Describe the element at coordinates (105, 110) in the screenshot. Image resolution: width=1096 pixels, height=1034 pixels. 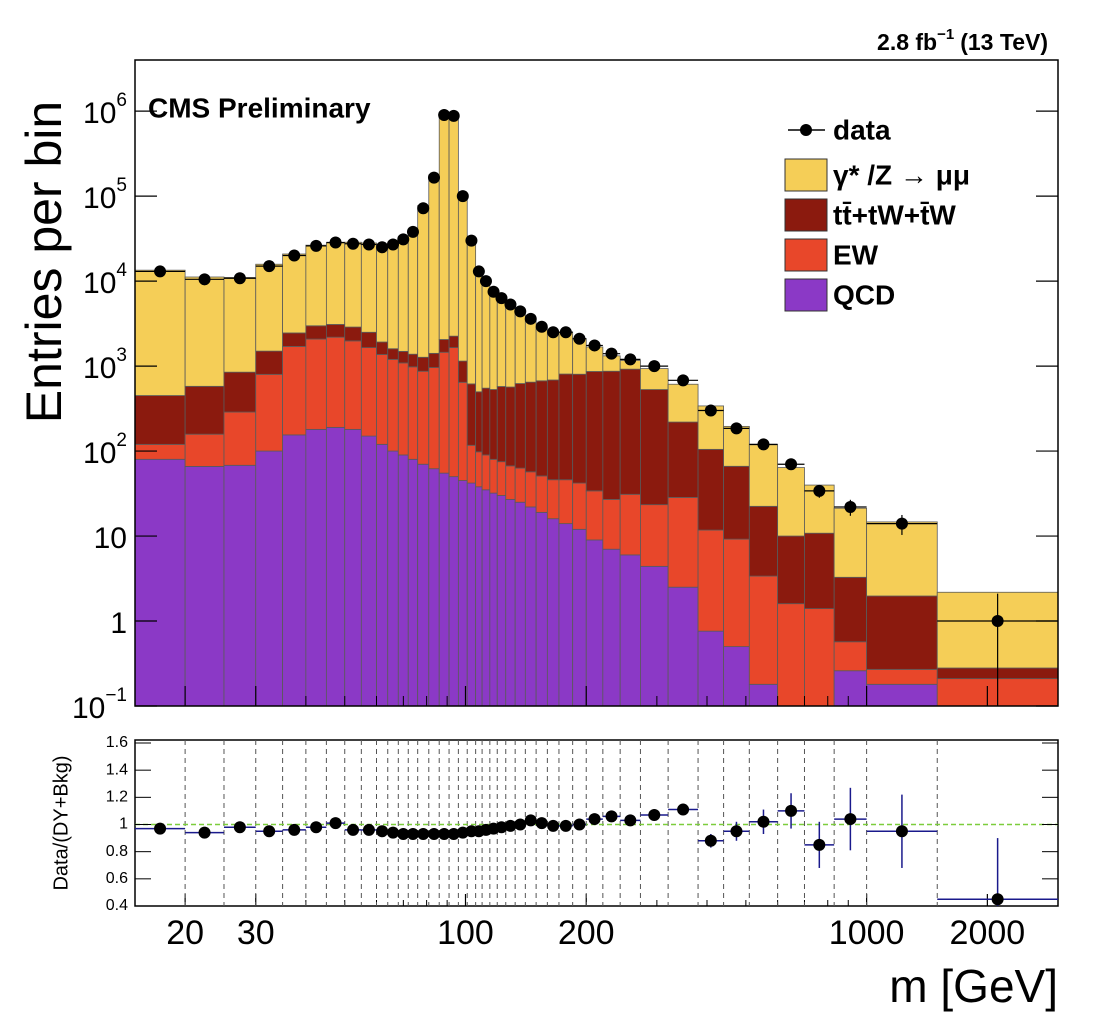
I see `y-tick-label: 10⁶` at that location.